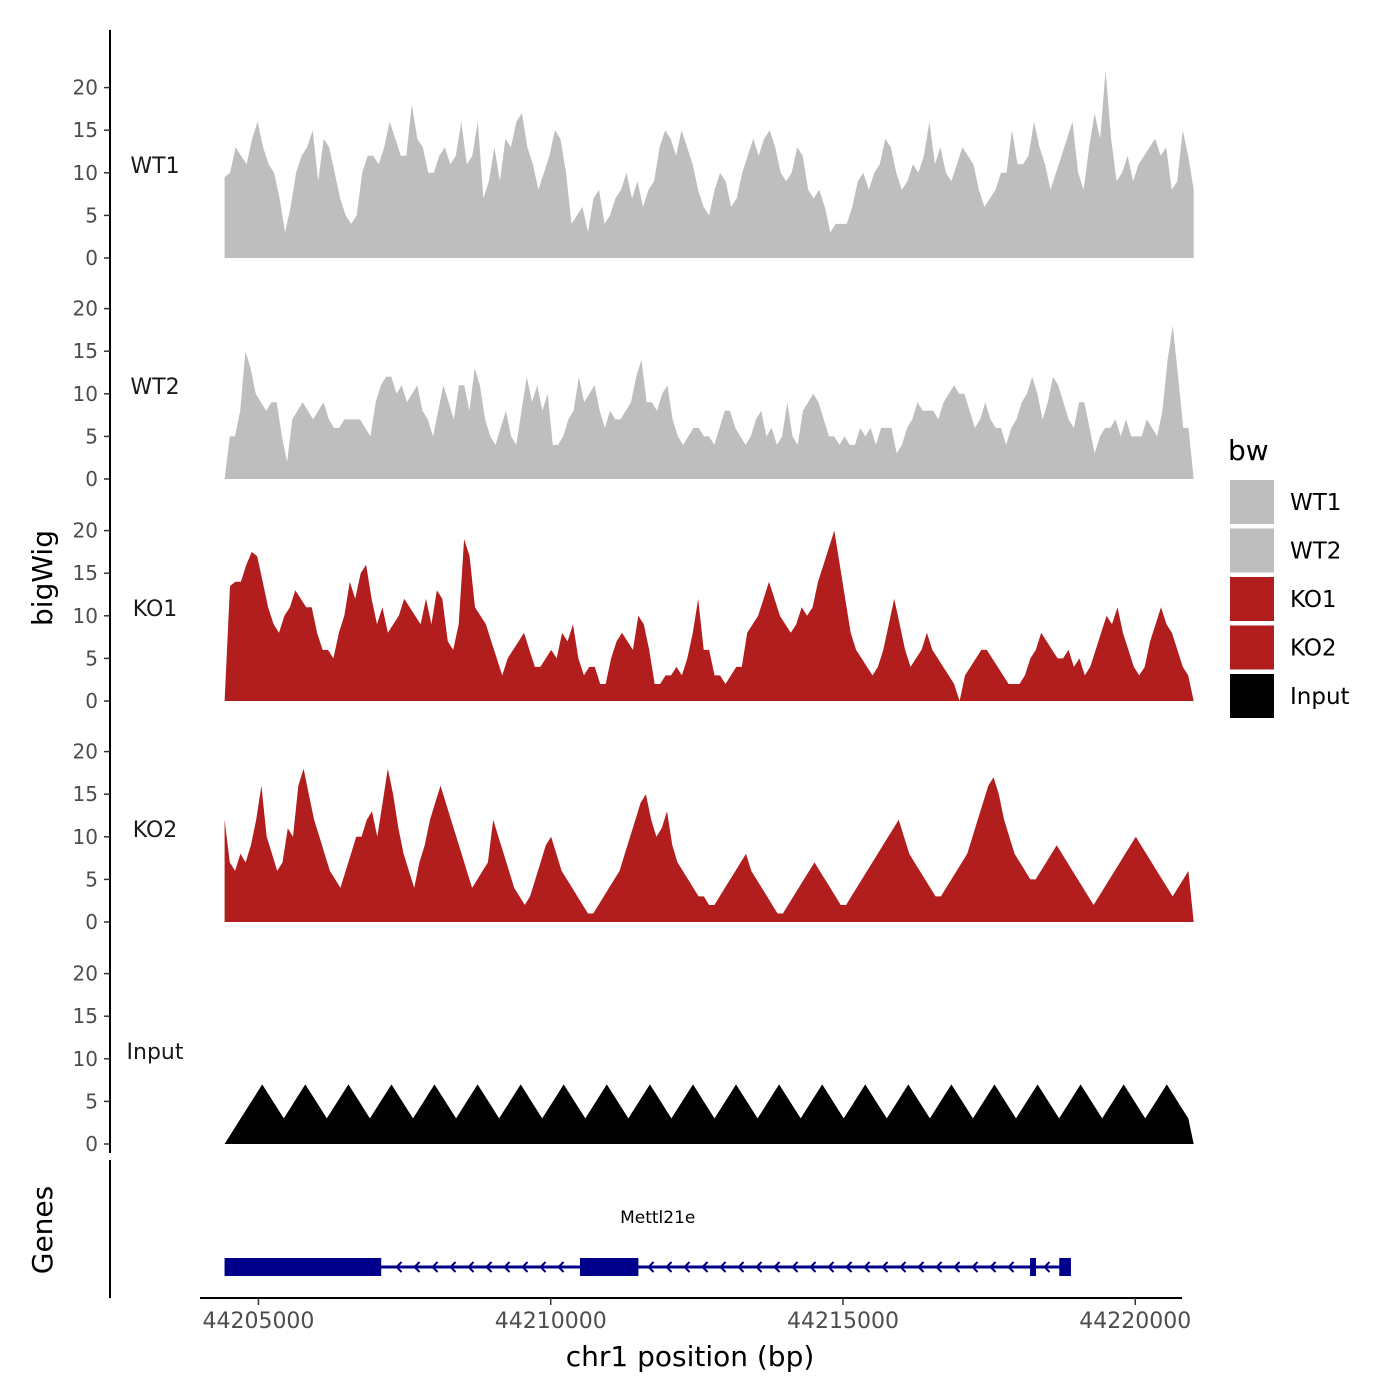  What do you see at coordinates (42, 578) in the screenshot?
I see `y-axis-label: bigWig` at bounding box center [42, 578].